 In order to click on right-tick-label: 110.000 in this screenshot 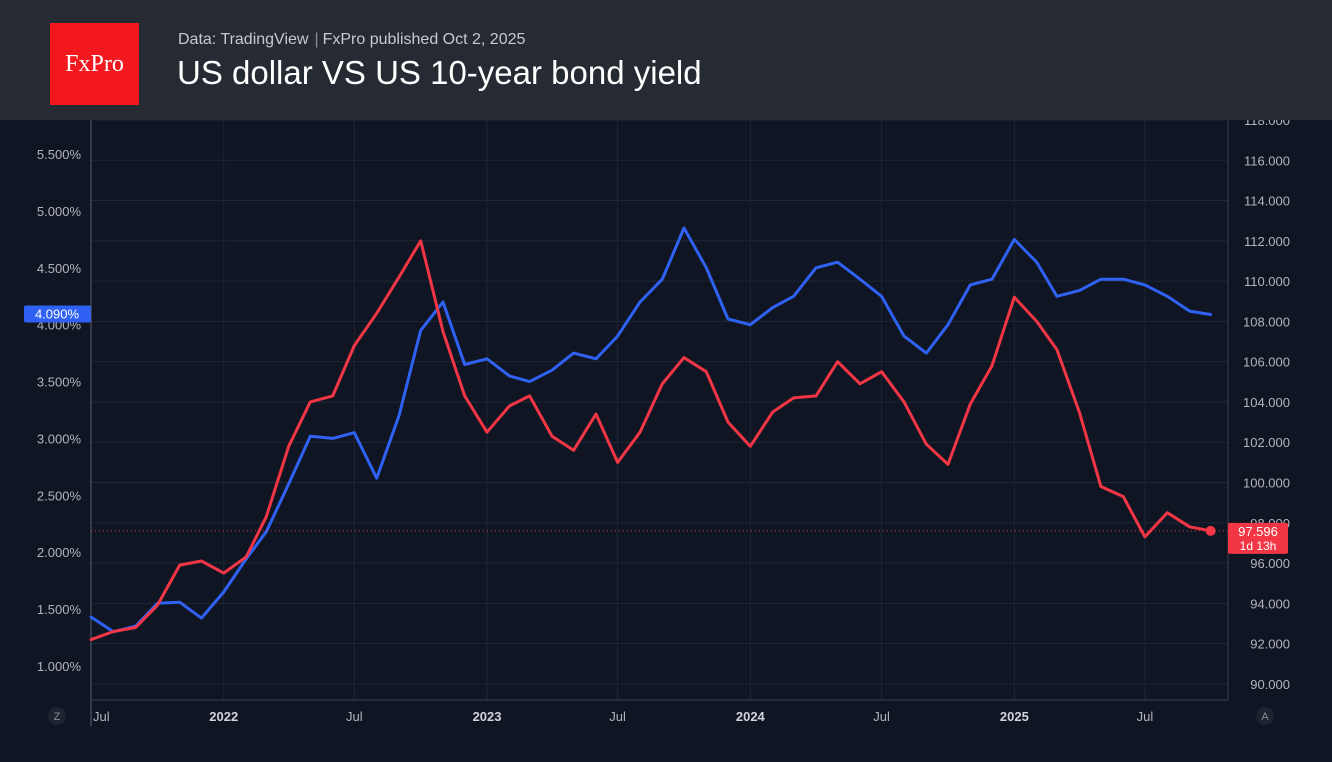, I will do `click(1267, 281)`.